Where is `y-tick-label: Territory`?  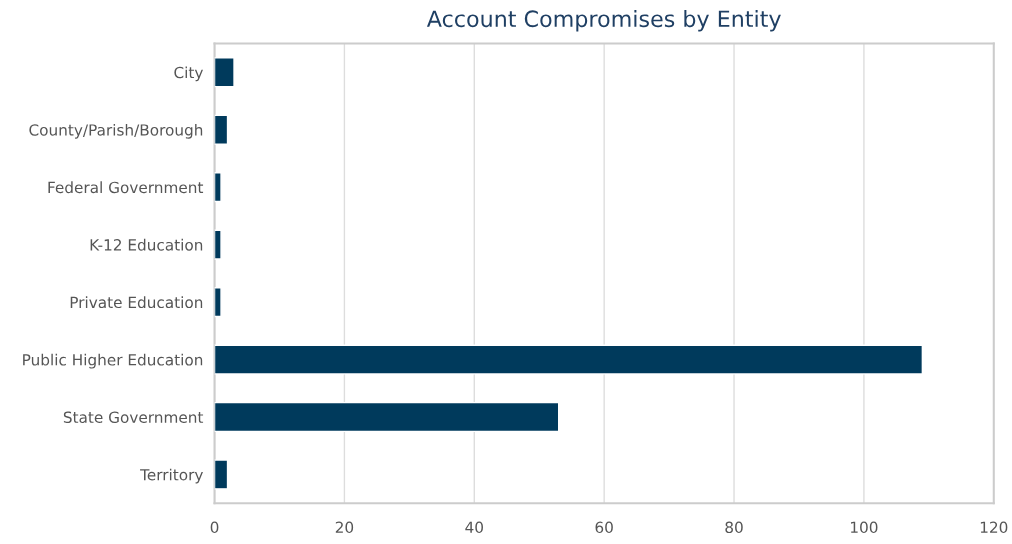 y-tick-label: Territory is located at coordinates (171, 476).